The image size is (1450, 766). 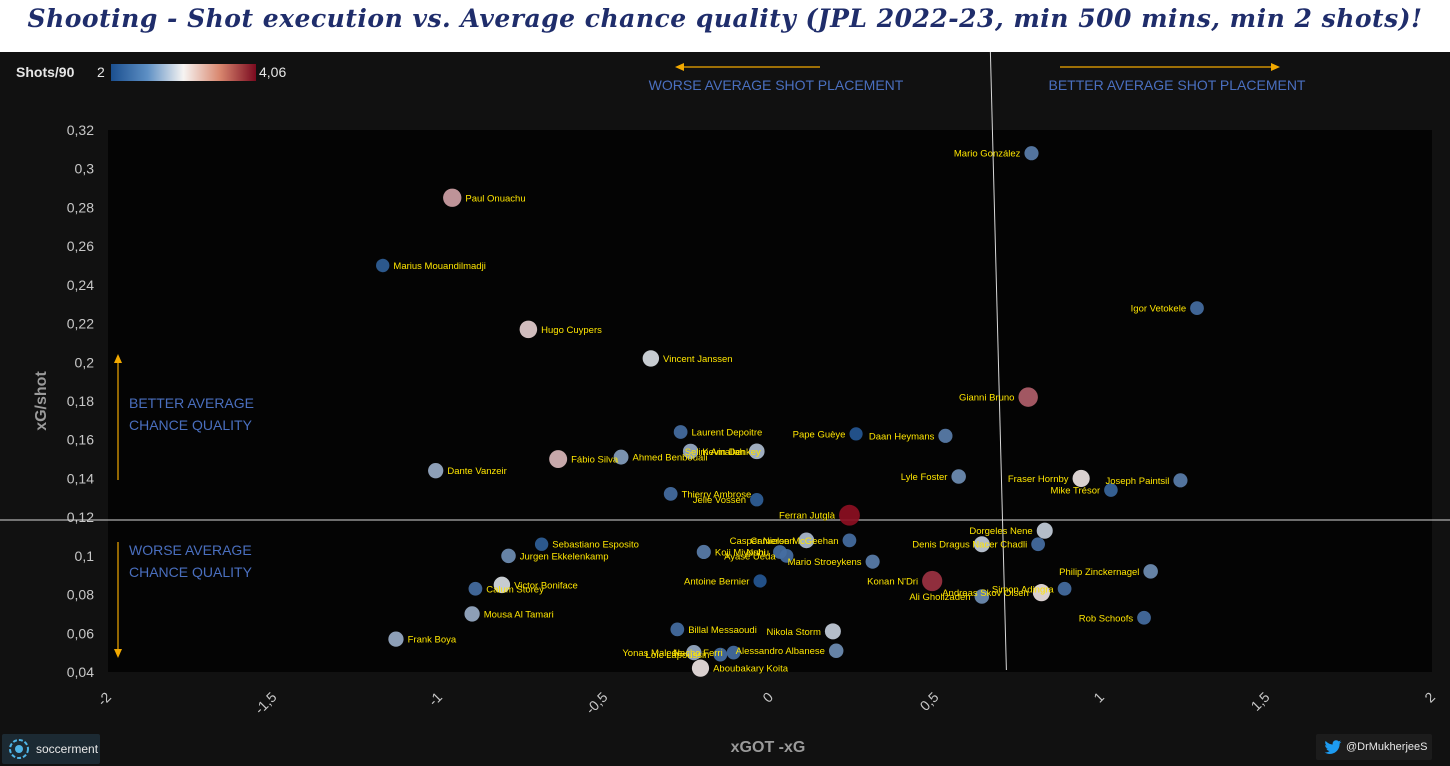 I want to click on point-label: Frank Boya, so click(x=432, y=640).